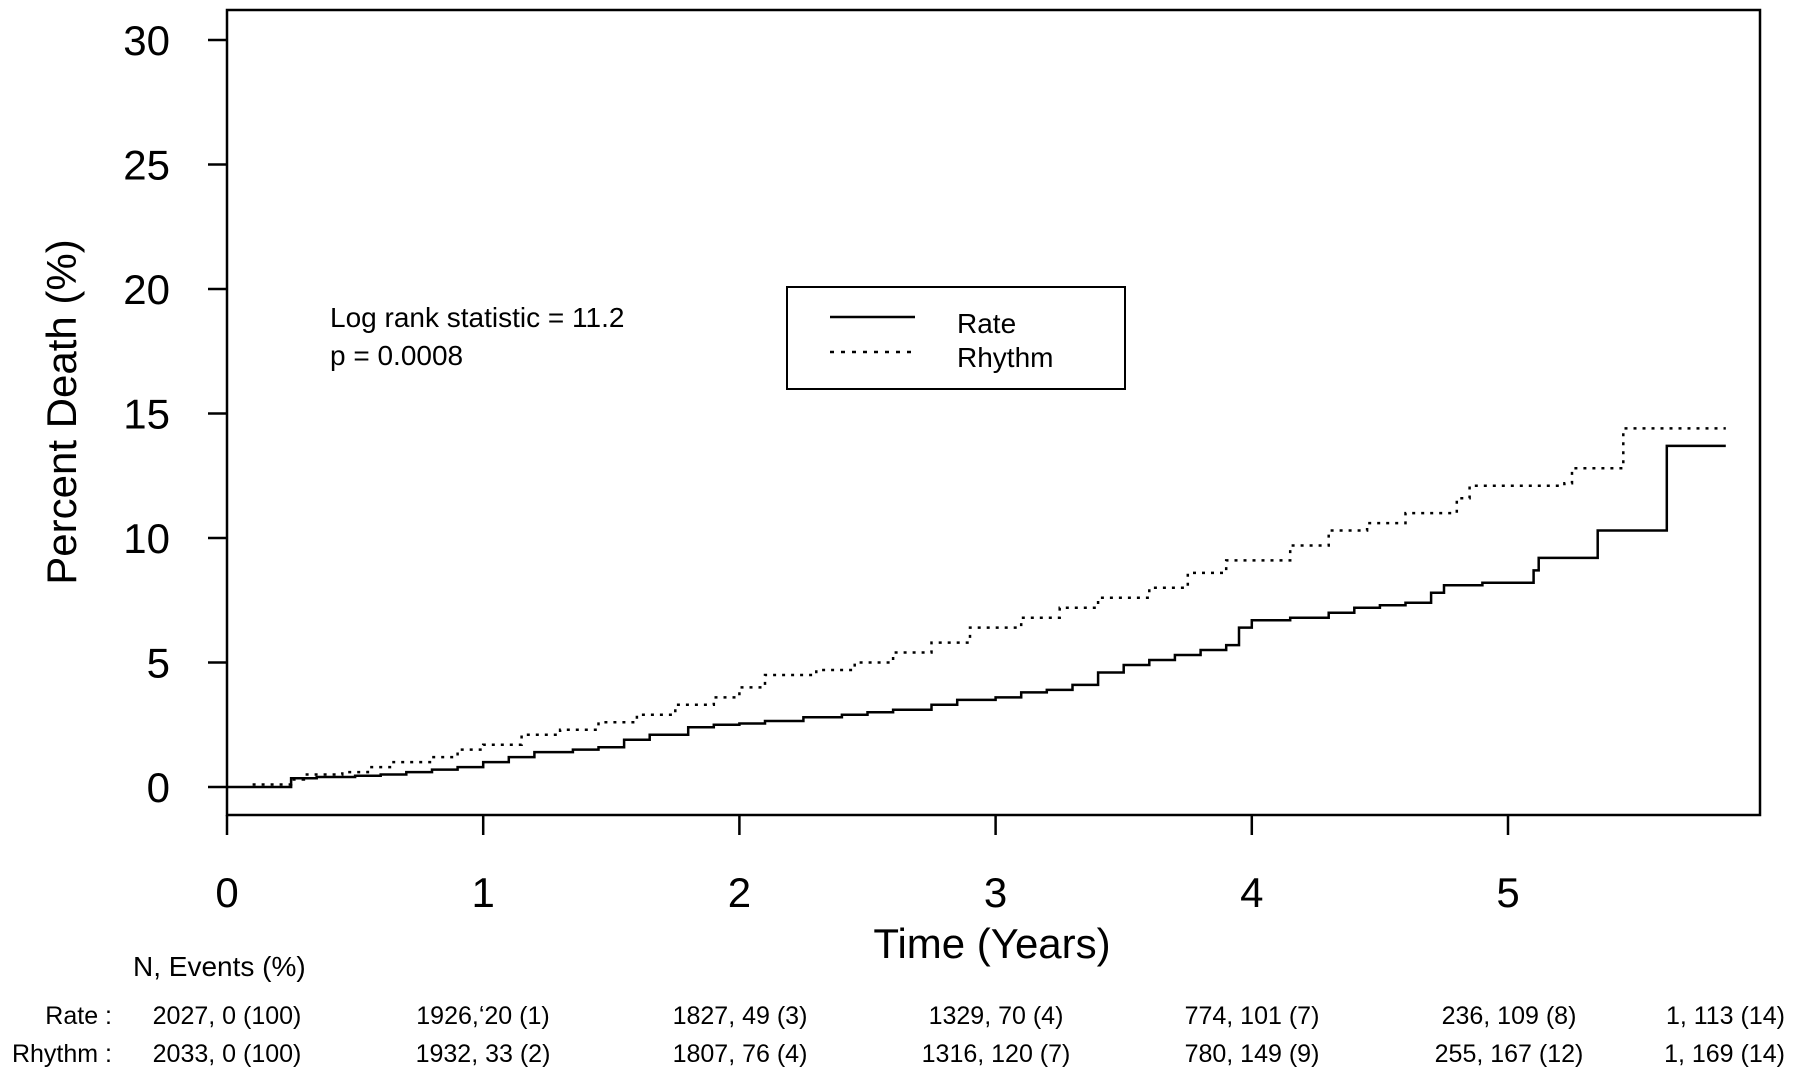 This screenshot has height=1076, width=1800. What do you see at coordinates (1005, 357) in the screenshot?
I see `legend-label-rhythm: Rhythm` at bounding box center [1005, 357].